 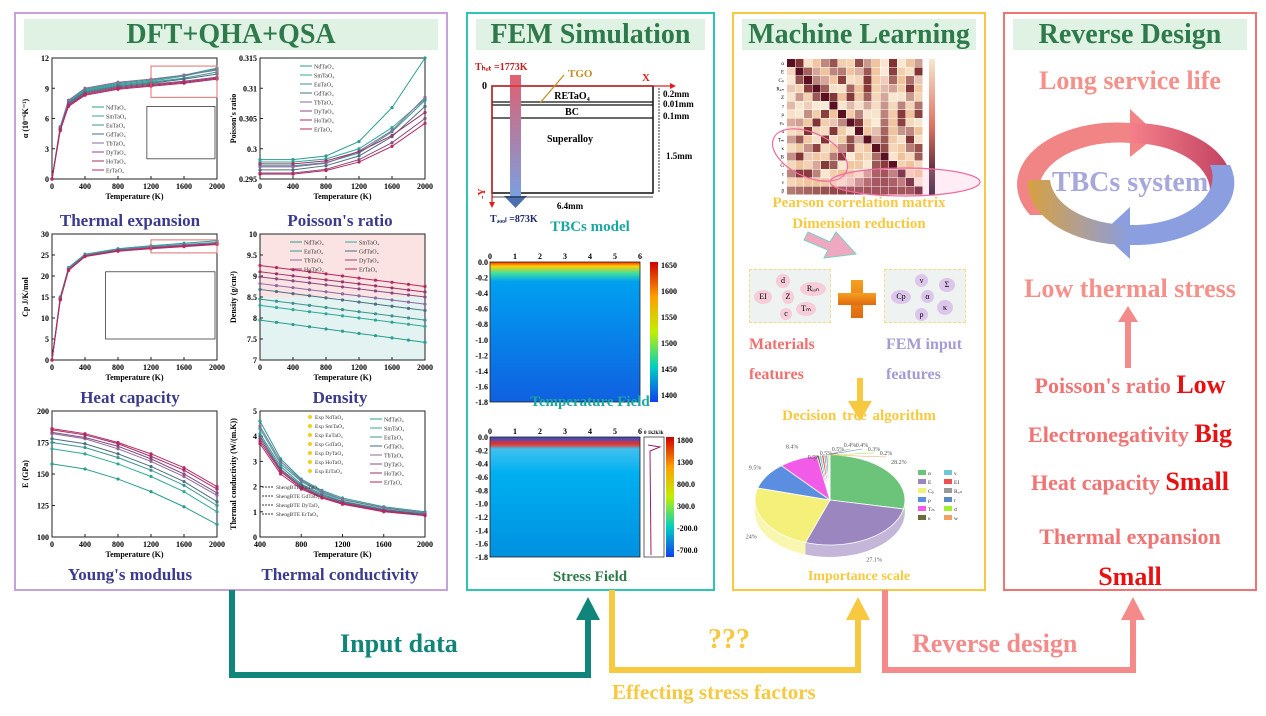 What do you see at coordinates (615, 256) in the screenshot?
I see `x-tick-label: 5` at bounding box center [615, 256].